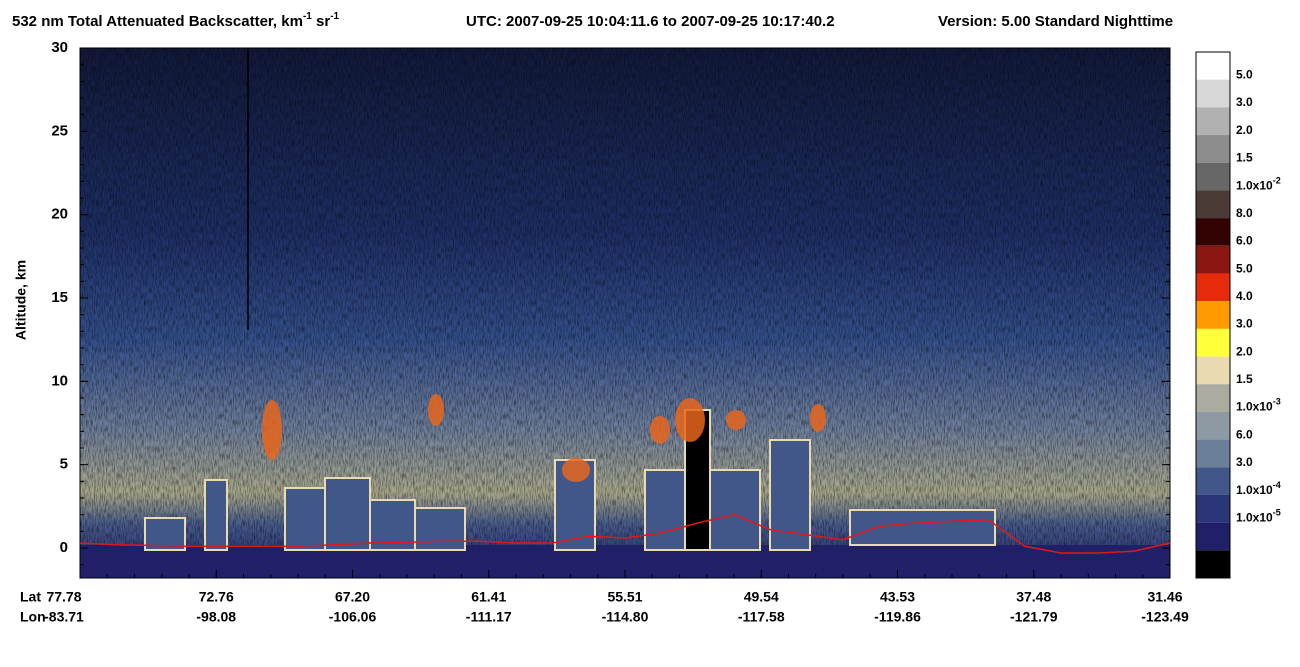 The height and width of the screenshot is (667, 1300). I want to click on colorbar-label-sup: -5, so click(1277, 513).